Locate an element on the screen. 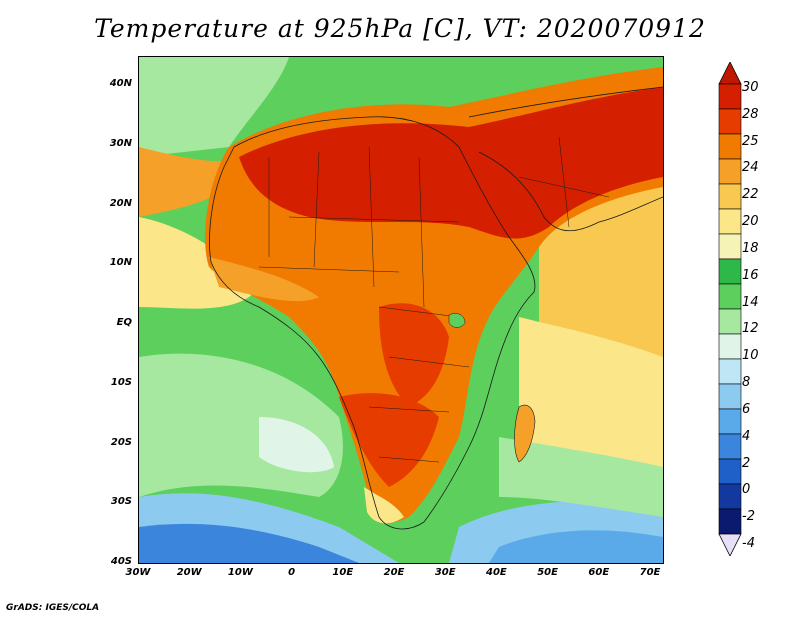  lat-tick-label: 20N is located at coordinates (120, 203).